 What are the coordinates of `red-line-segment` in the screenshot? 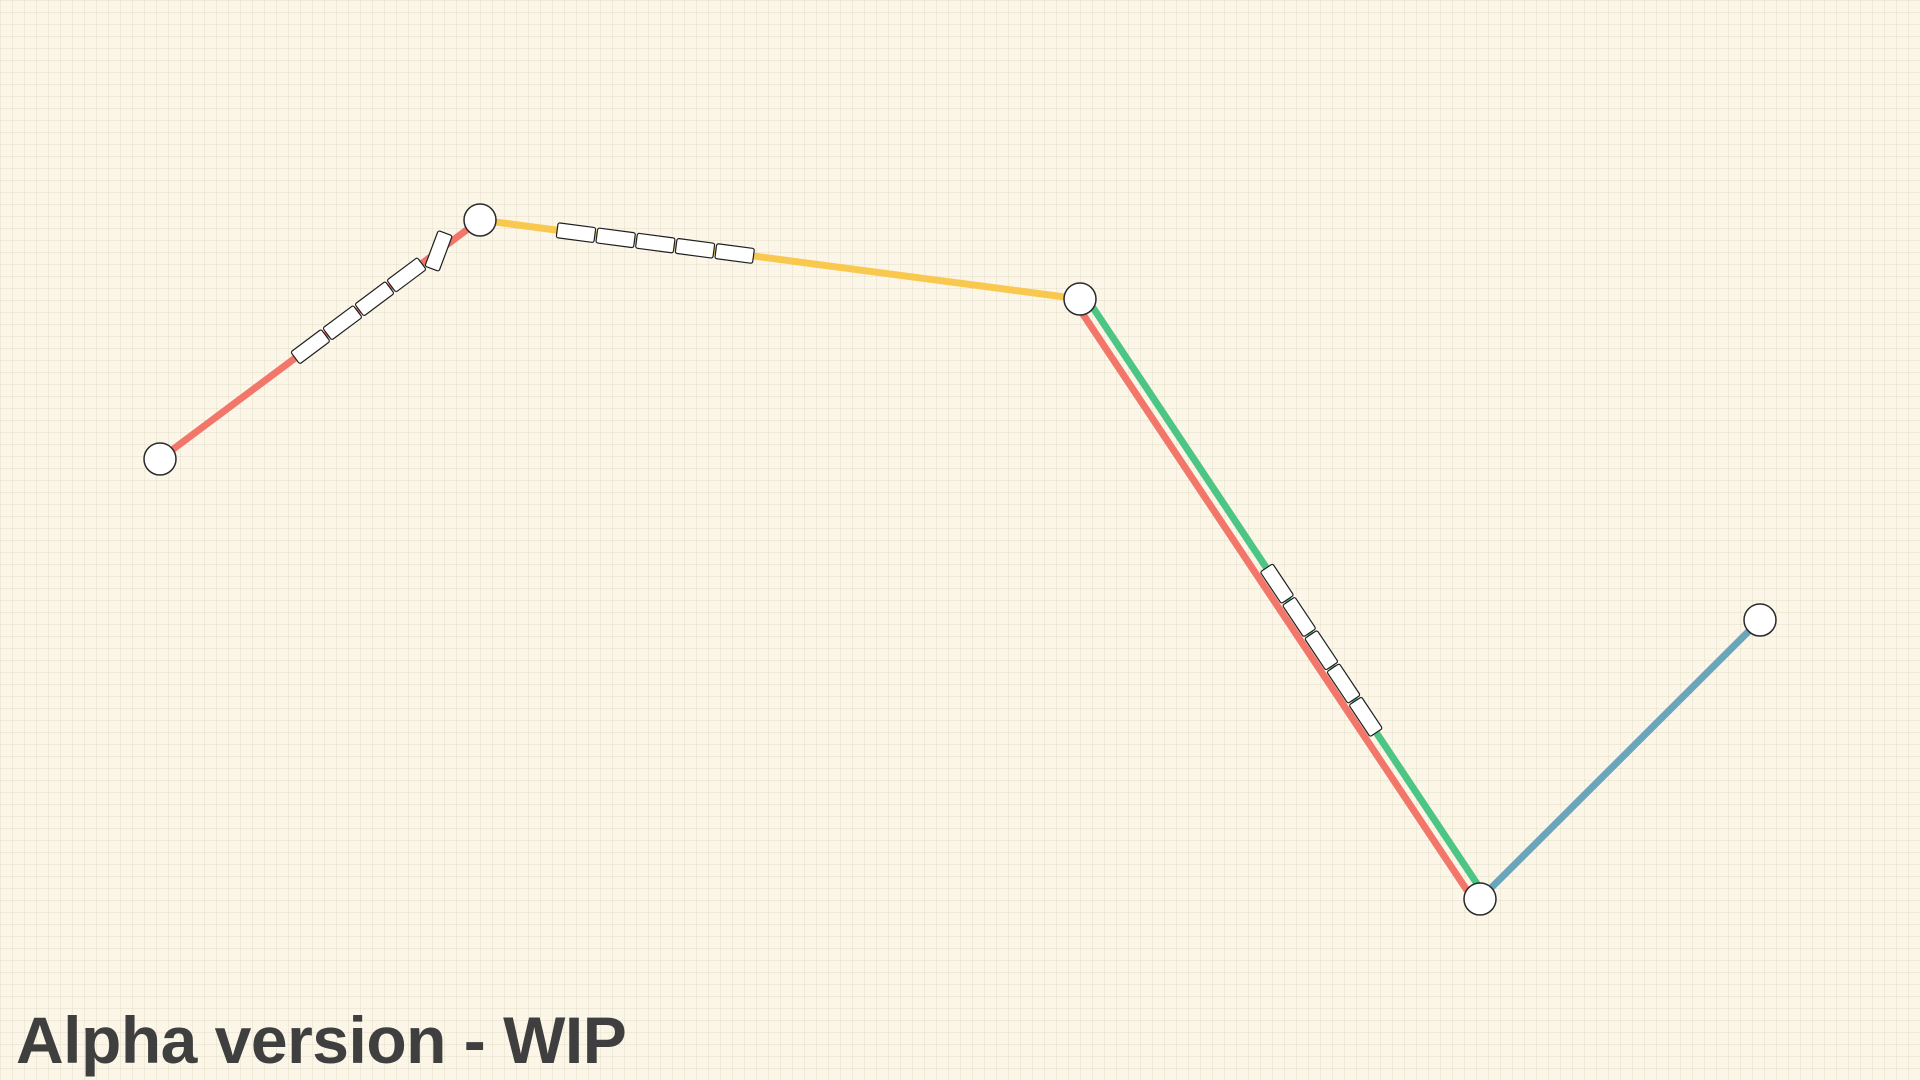 It's located at (1275, 602).